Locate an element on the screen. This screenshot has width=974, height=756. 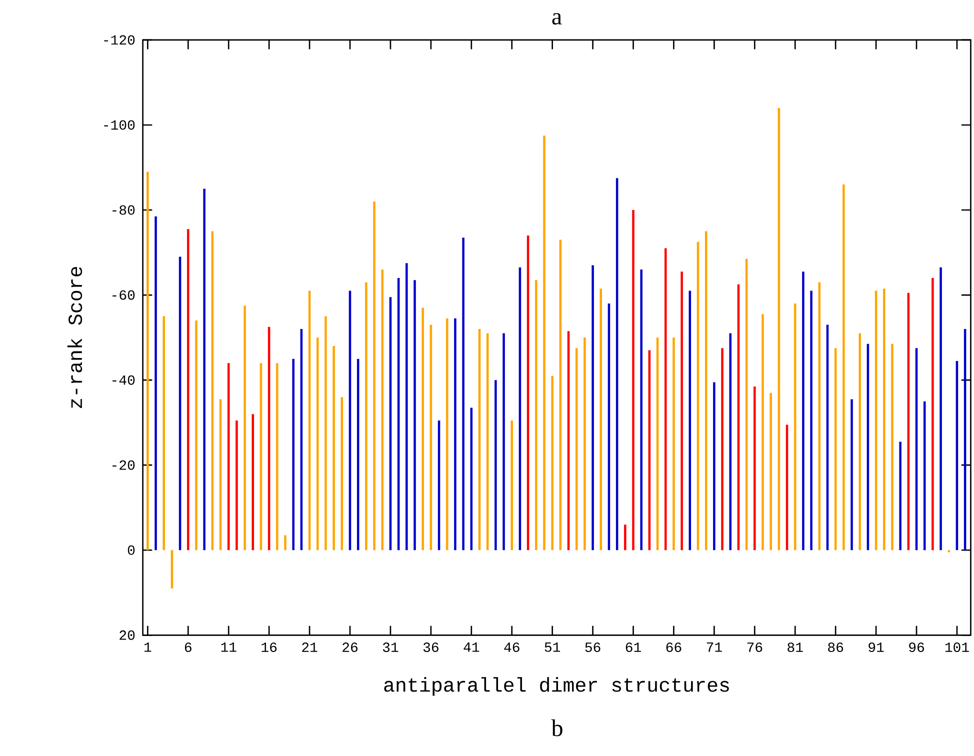
y-tick-label: -100 is located at coordinates (119, 125).